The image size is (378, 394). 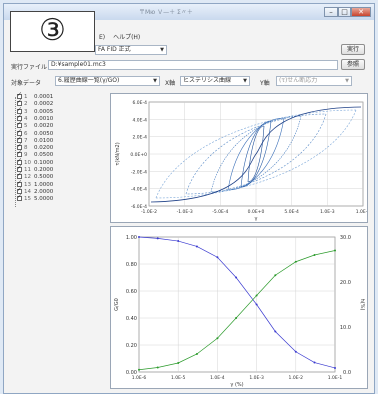 I want to click on x-tick-label: 1.0E-5, so click(x=178, y=378).